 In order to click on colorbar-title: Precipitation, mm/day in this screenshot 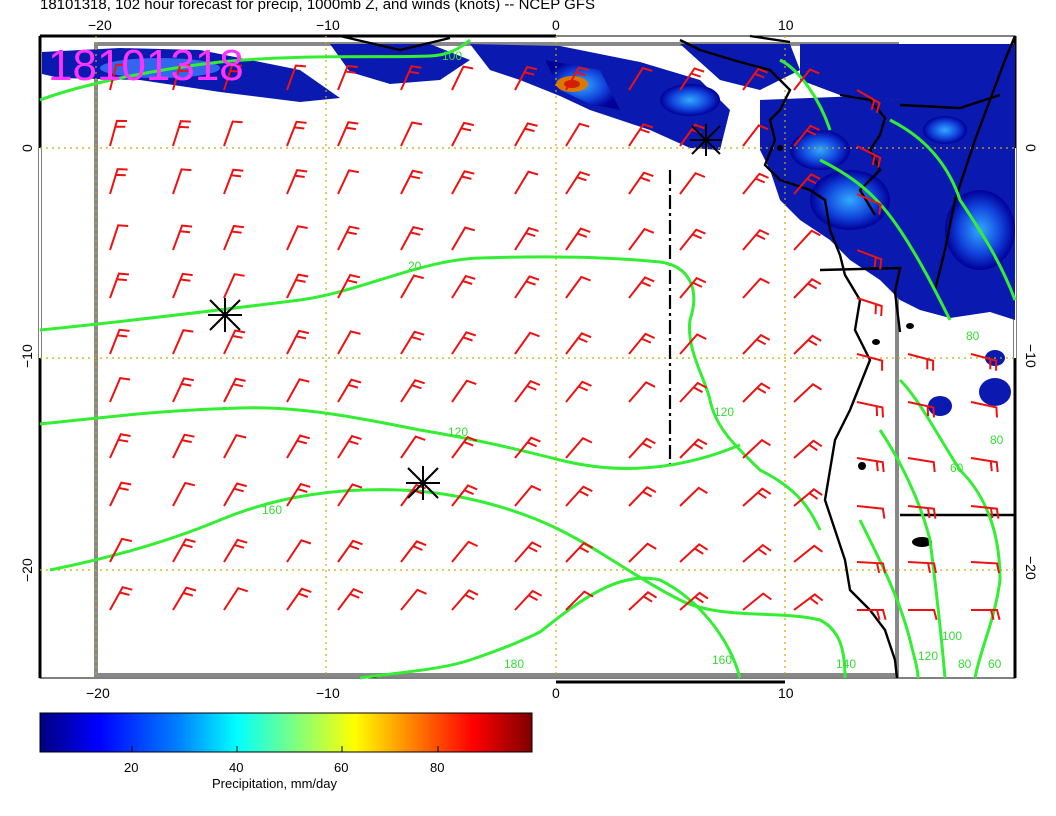, I will do `click(274, 783)`.